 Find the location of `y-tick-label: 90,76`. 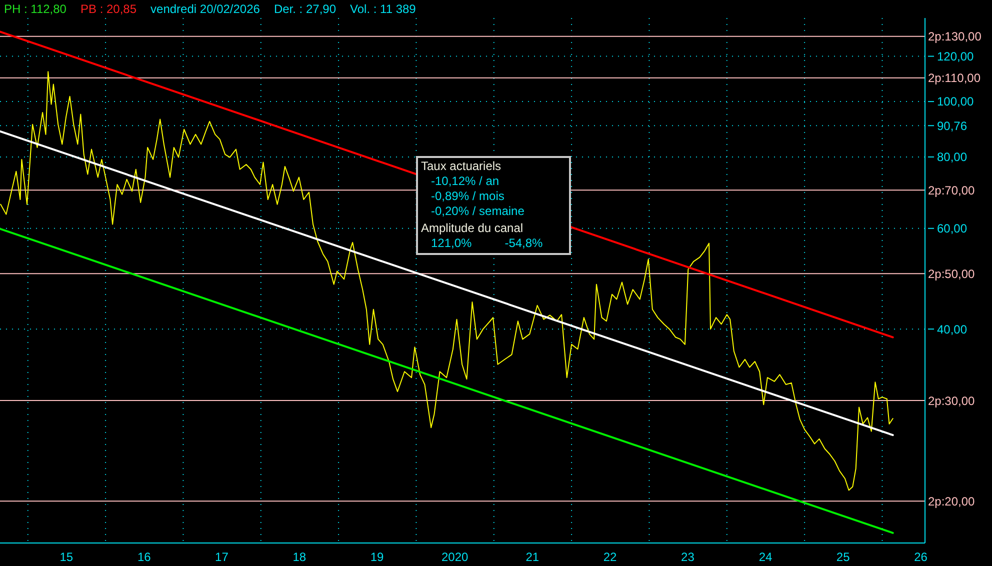

y-tick-label: 90,76 is located at coordinates (952, 125).